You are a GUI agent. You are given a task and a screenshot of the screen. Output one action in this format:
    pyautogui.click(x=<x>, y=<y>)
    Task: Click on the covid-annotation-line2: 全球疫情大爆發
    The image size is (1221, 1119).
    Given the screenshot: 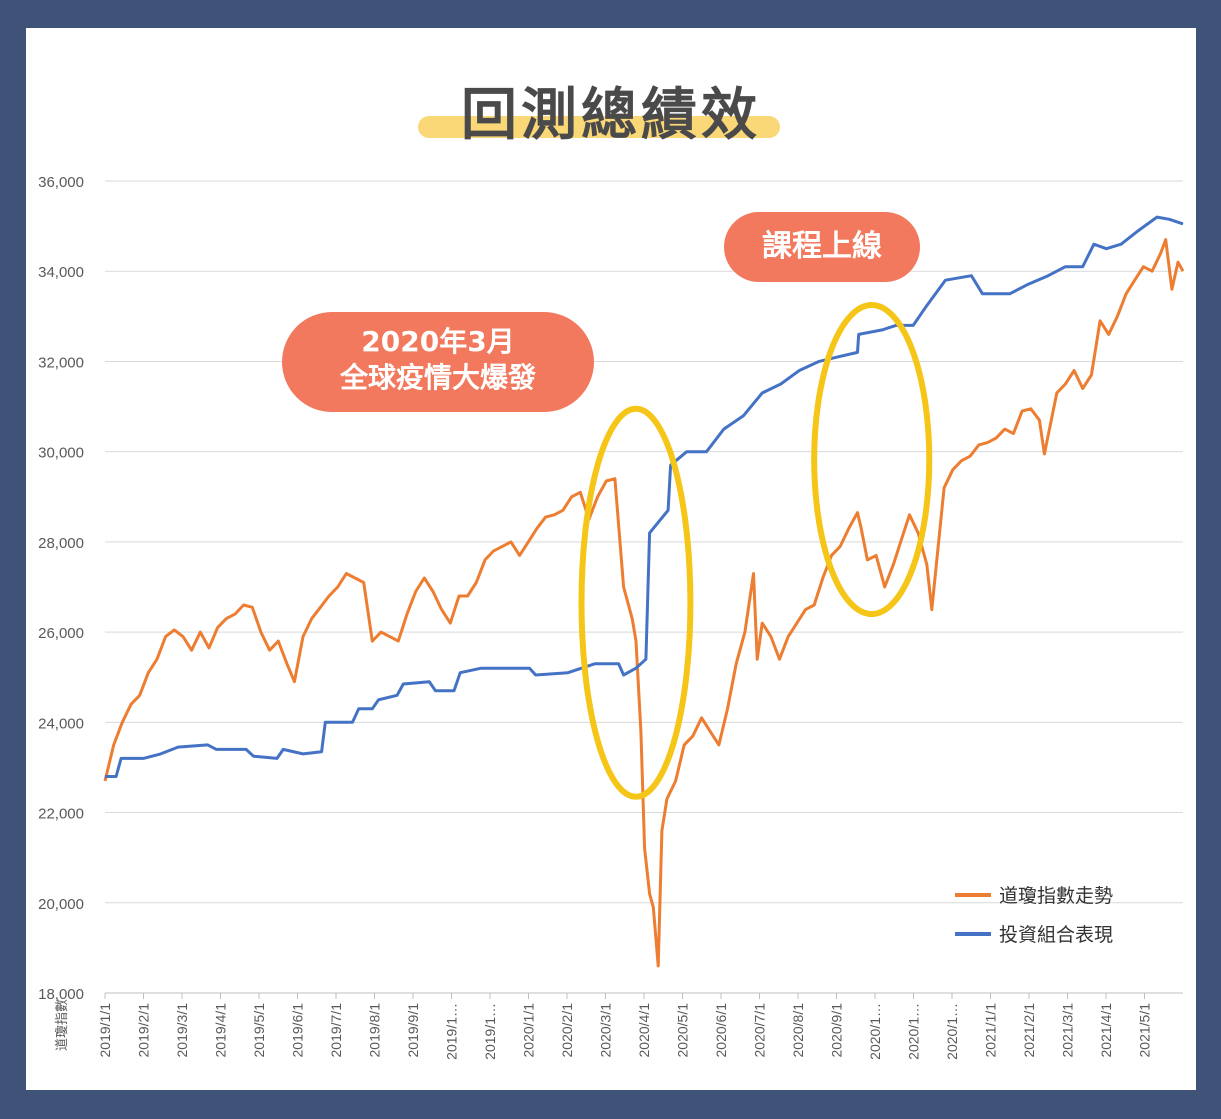 What is the action you would take?
    pyautogui.click(x=437, y=377)
    